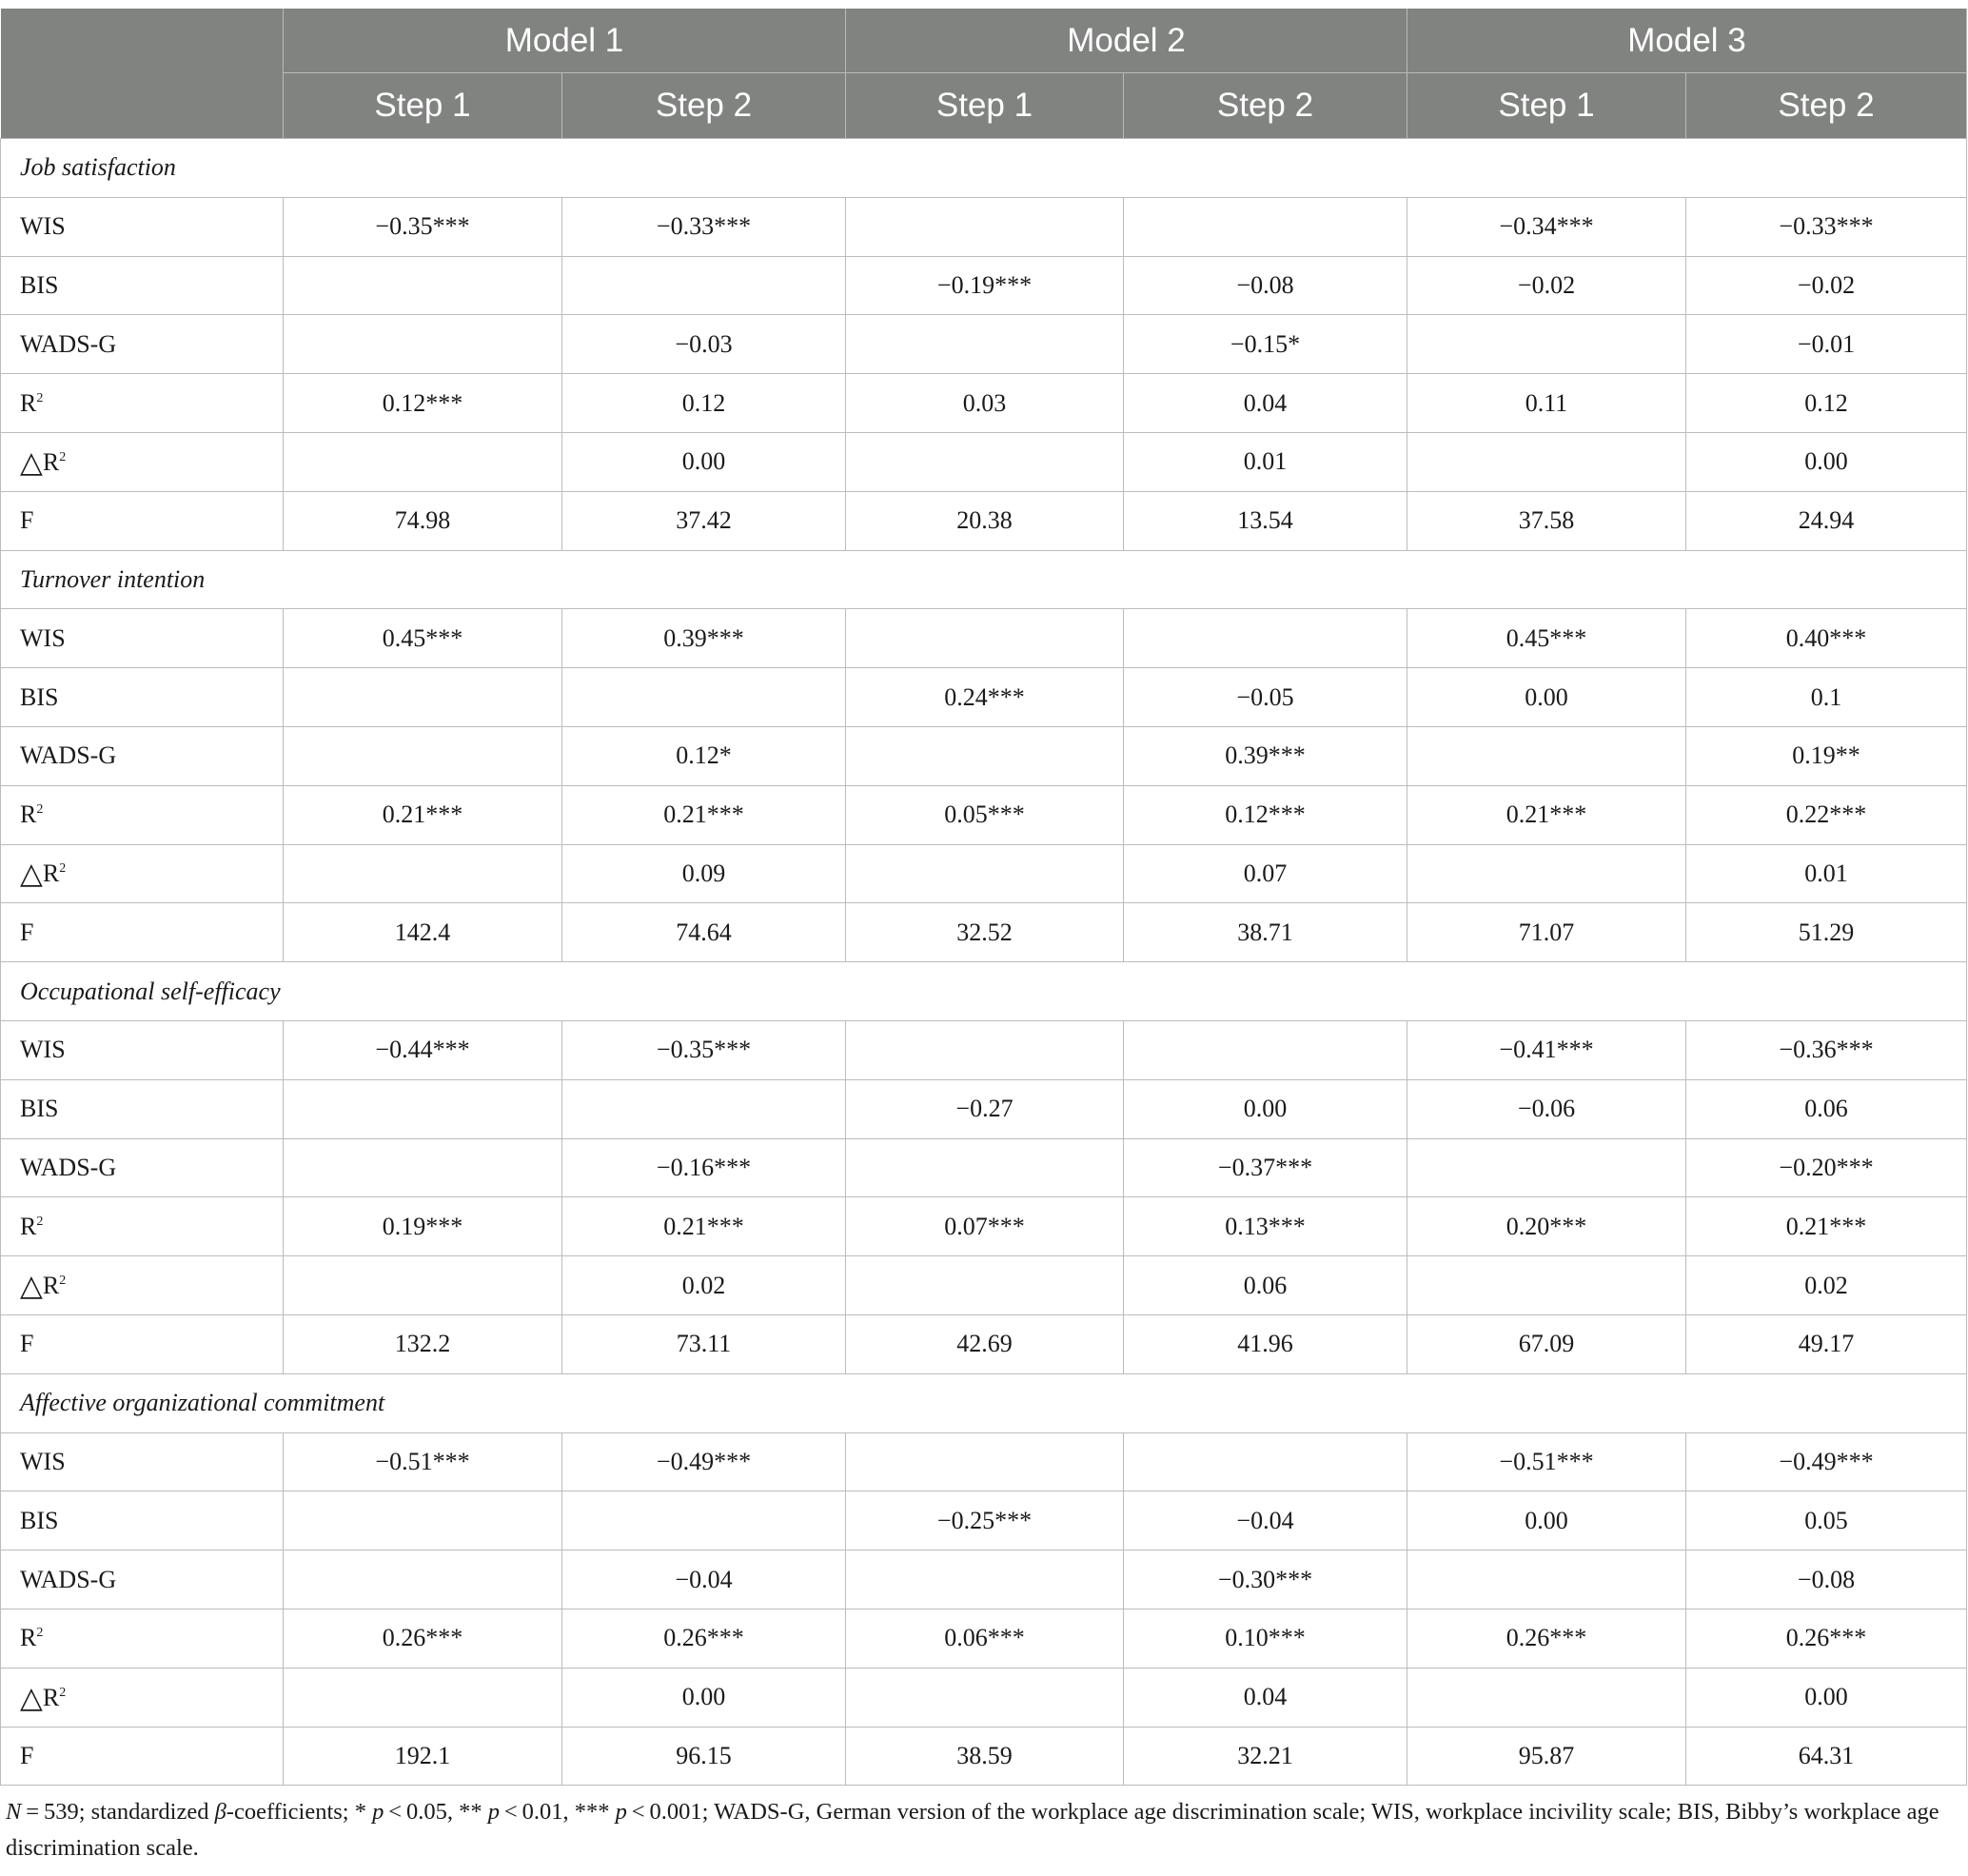  What do you see at coordinates (1687, 41) in the screenshot?
I see `header-model-3: Model 3` at bounding box center [1687, 41].